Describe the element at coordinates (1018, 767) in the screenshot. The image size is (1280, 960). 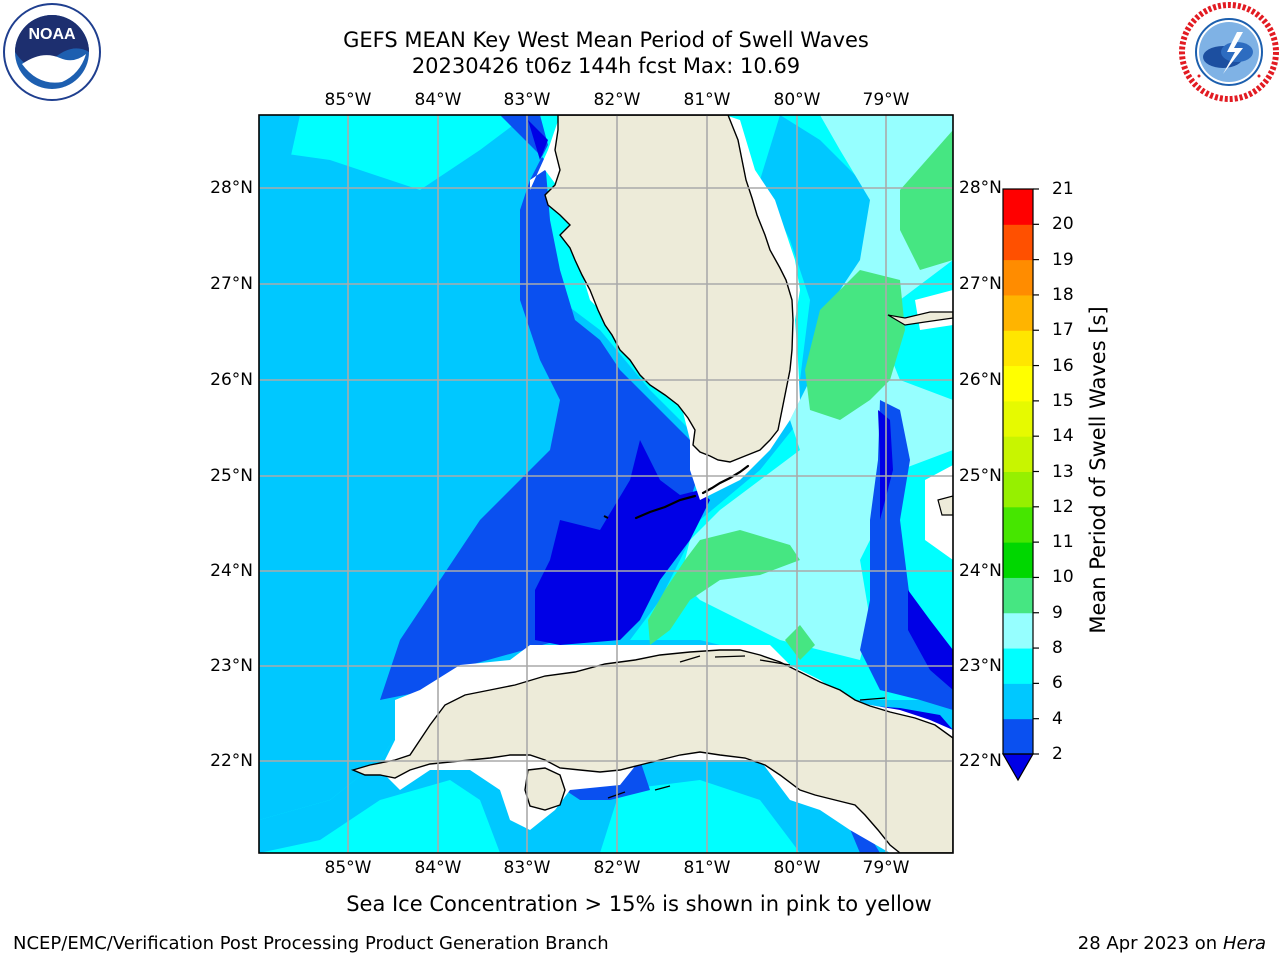
I see `colorbar-extend-arrow` at that location.